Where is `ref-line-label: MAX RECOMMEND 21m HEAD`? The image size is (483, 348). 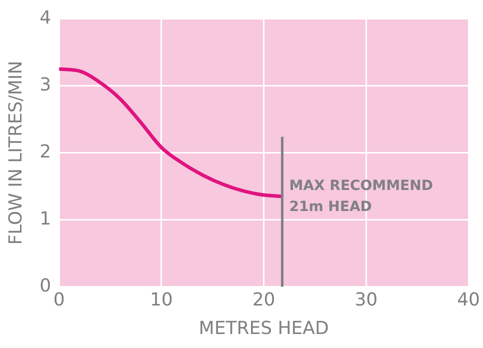
ref-line-label: MAX RECOMMEND 21m HEAD is located at coordinates (361, 197).